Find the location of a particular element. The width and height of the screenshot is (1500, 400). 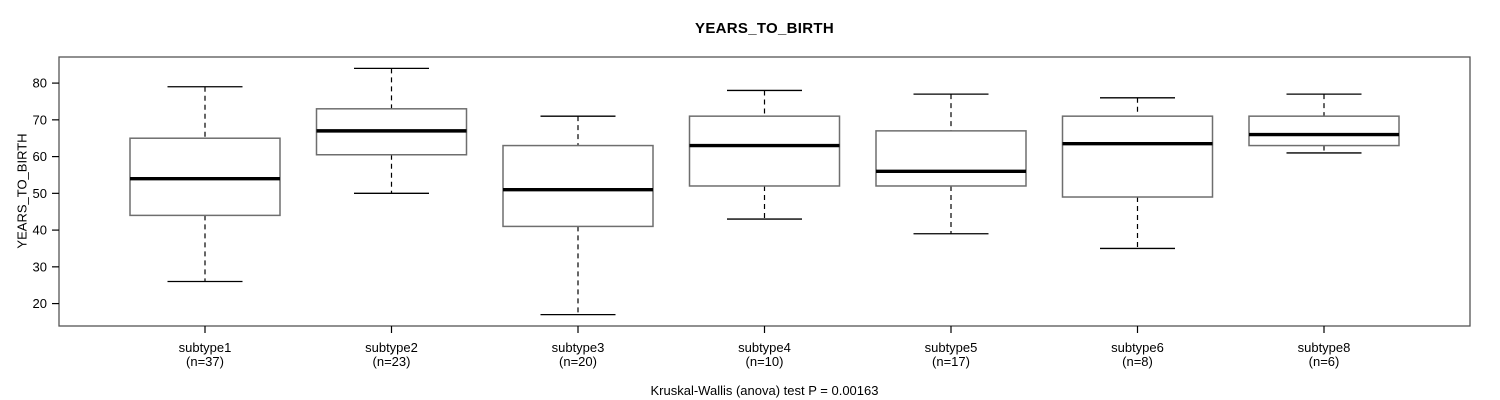

x-category-label: subtype8 is located at coordinates (1324, 347).